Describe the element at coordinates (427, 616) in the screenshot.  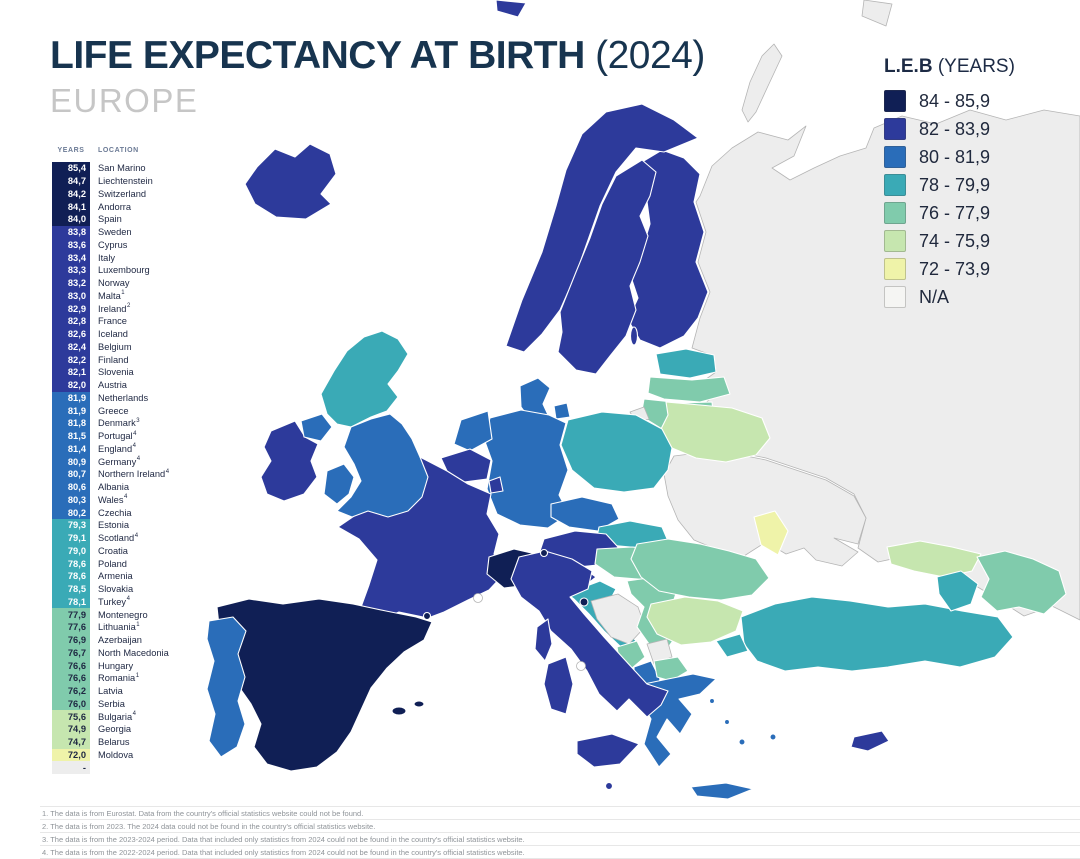
I see `map-country-andorra` at that location.